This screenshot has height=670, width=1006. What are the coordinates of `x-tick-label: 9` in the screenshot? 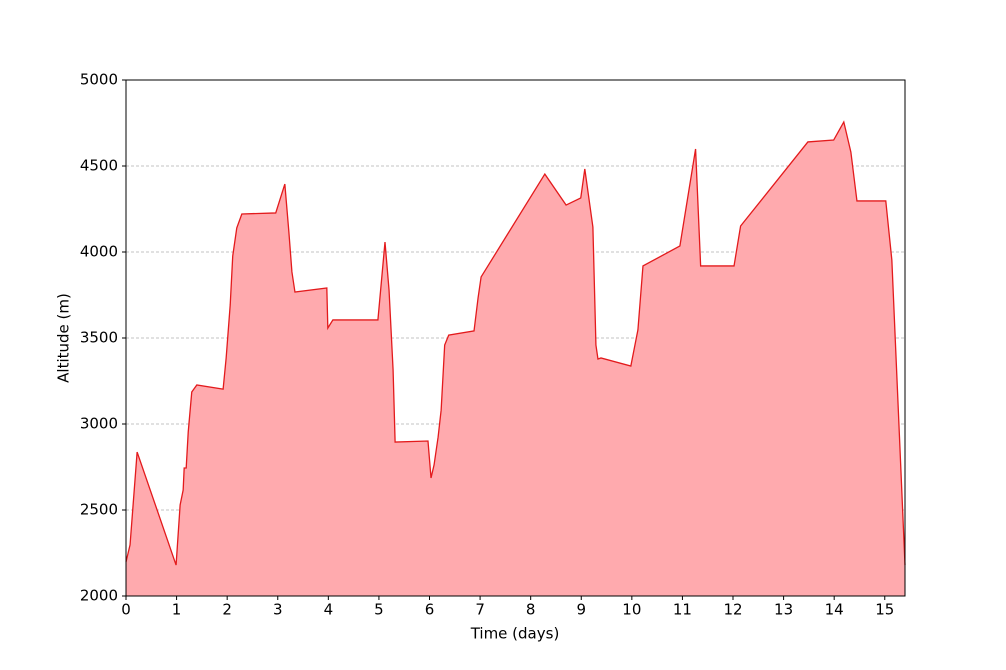 It's located at (581, 610).